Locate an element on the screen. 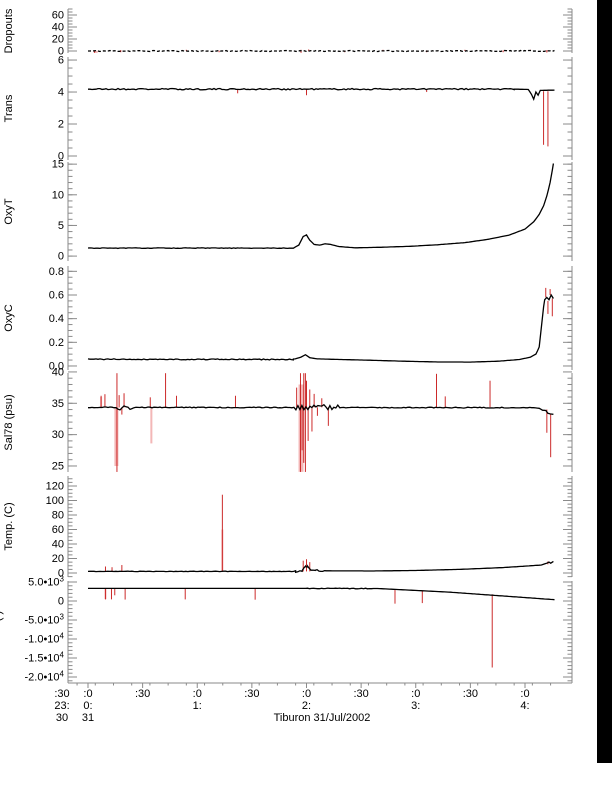 This screenshot has width=612, height=785. ytick-label: 80 is located at coordinates (58, 516).